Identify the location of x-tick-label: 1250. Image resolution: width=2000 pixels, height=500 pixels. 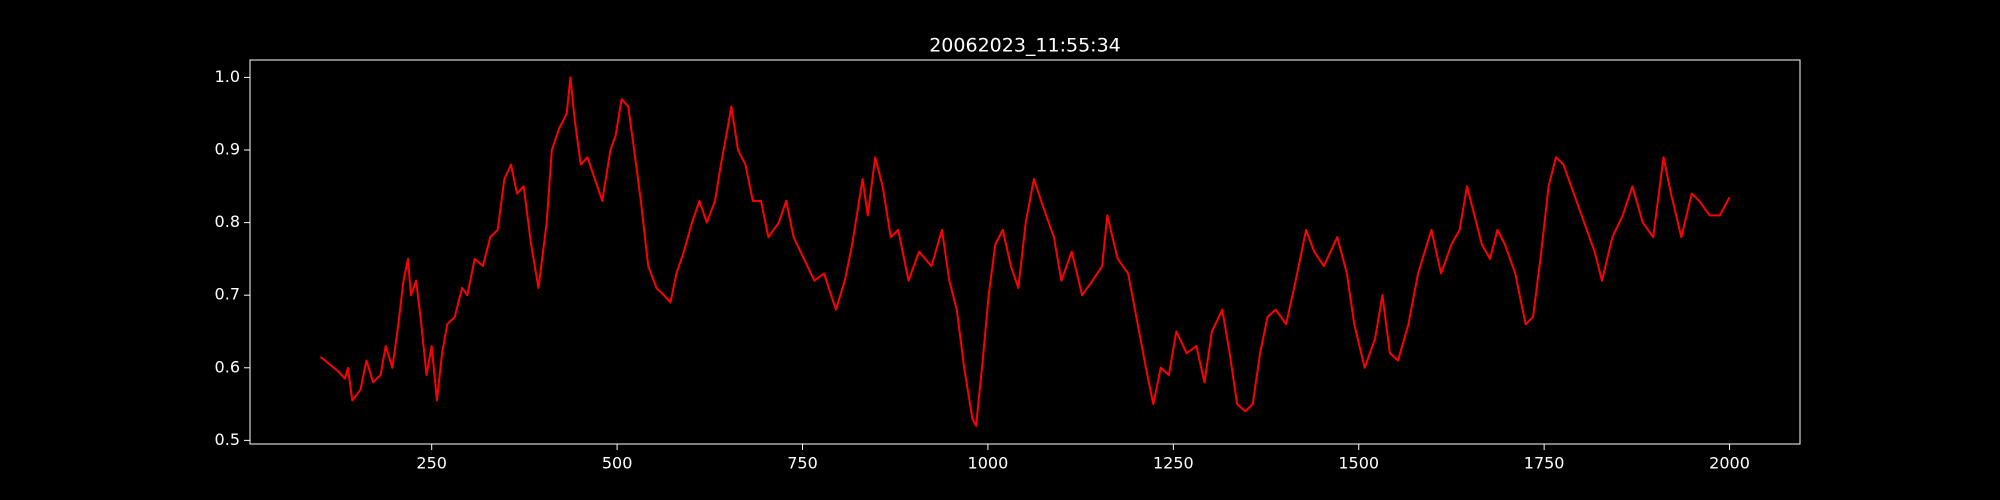
(1173, 463).